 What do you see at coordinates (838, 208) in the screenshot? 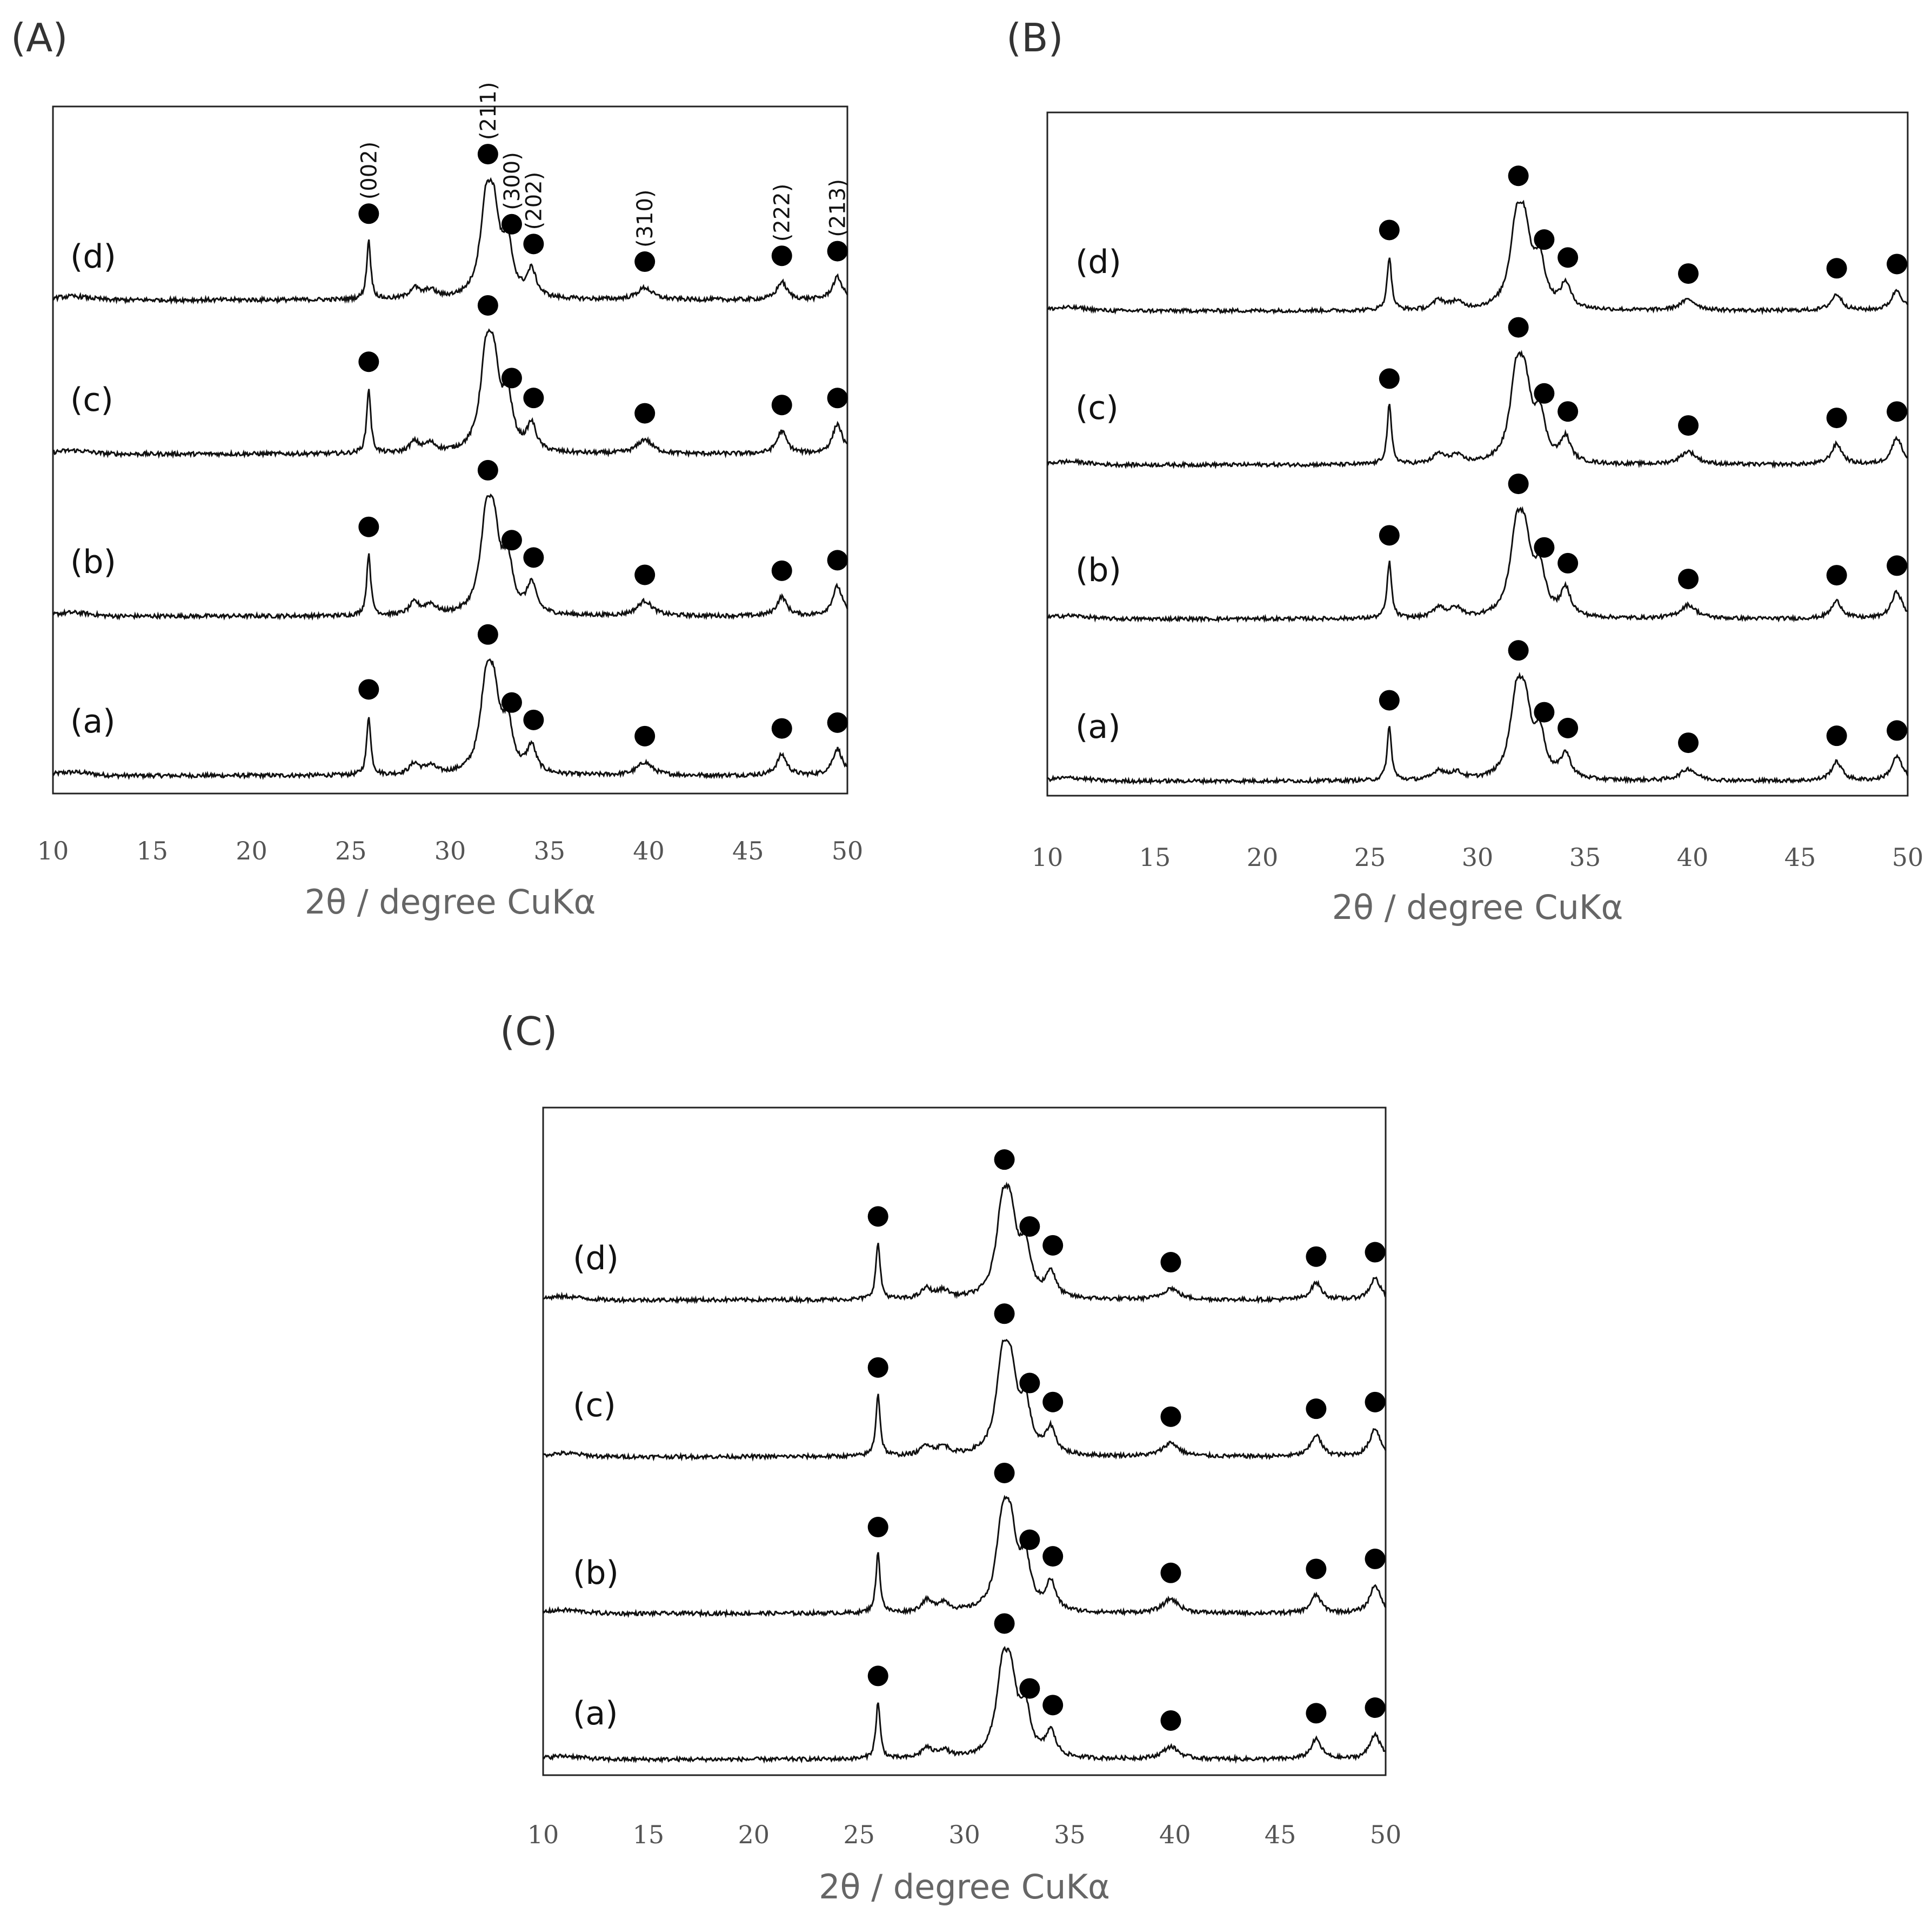
I see `hkl-annotation: (213)` at bounding box center [838, 208].